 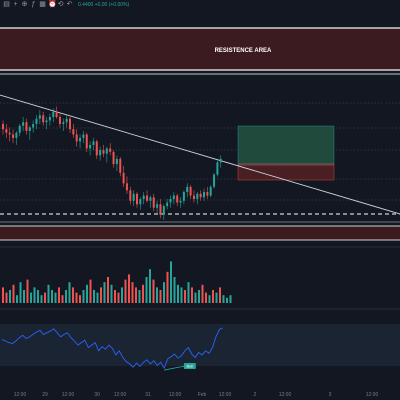 What do you see at coordinates (33, 4) in the screenshot?
I see `indicators-icon: ƒ` at bounding box center [33, 4].